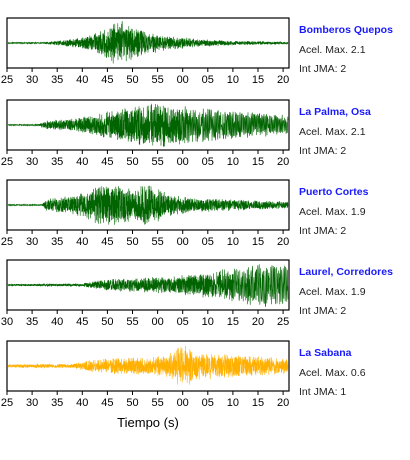  What do you see at coordinates (332, 373) in the screenshot?
I see `max-acceleration-label: Acel. Max. 0.6` at bounding box center [332, 373].